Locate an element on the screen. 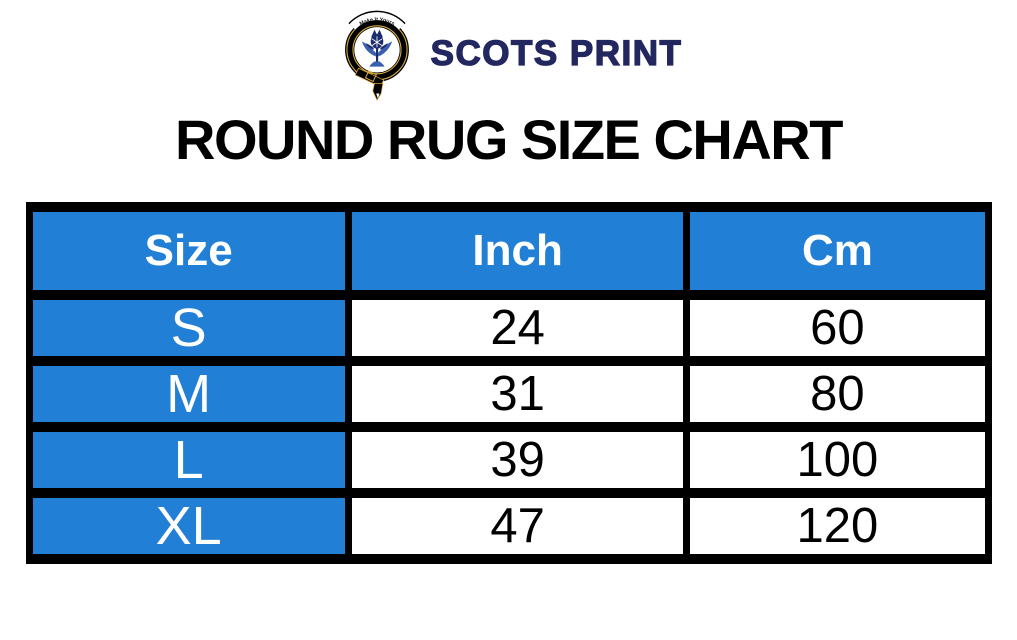 This screenshot has width=1017, height=640. inch-cell: 39 is located at coordinates (517, 460).